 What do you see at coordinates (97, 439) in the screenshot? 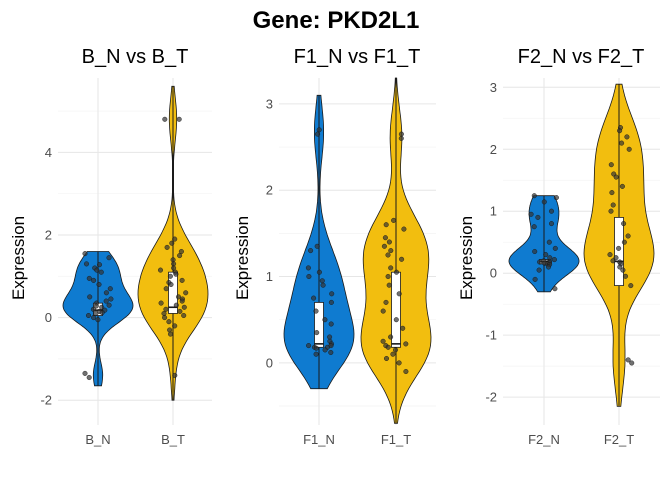
I see `x-tick-label: B_N` at bounding box center [97, 439].